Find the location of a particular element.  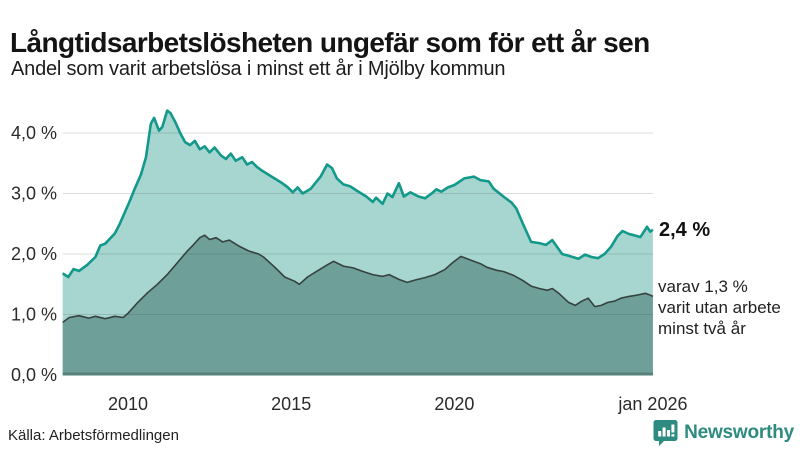

y-tick-label: 1,0 % is located at coordinates (34, 315).